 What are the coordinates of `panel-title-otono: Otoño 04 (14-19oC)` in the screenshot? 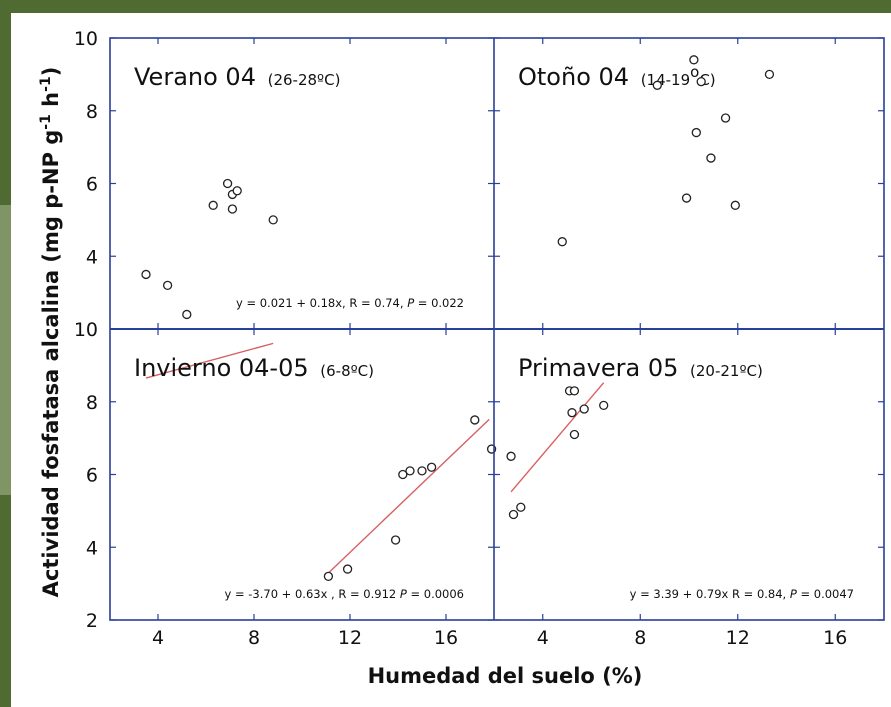 It's located at (617, 77).